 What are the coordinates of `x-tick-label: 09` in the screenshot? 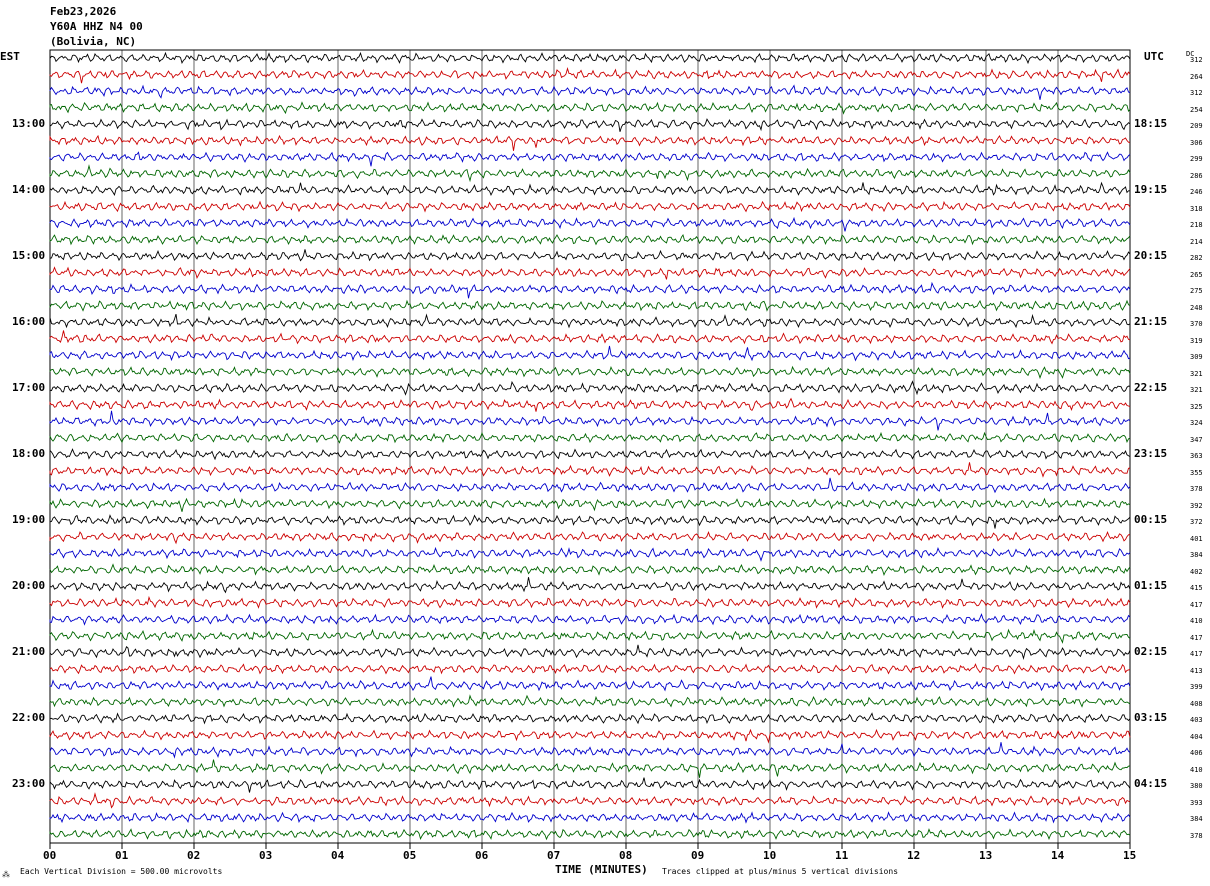 It's located at (698, 855).